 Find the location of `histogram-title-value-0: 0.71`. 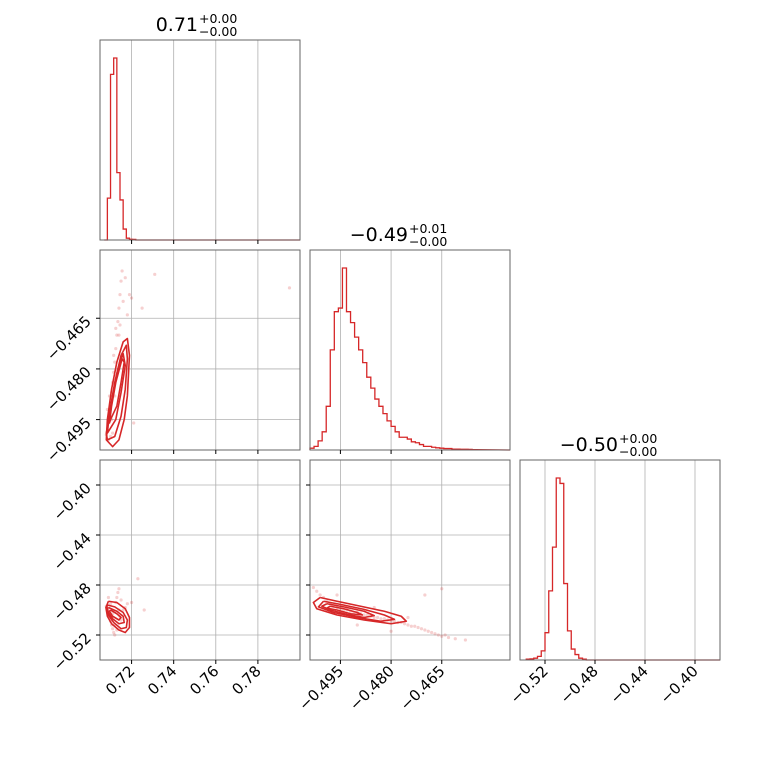

histogram-title-value-0: 0.71 is located at coordinates (177, 25).